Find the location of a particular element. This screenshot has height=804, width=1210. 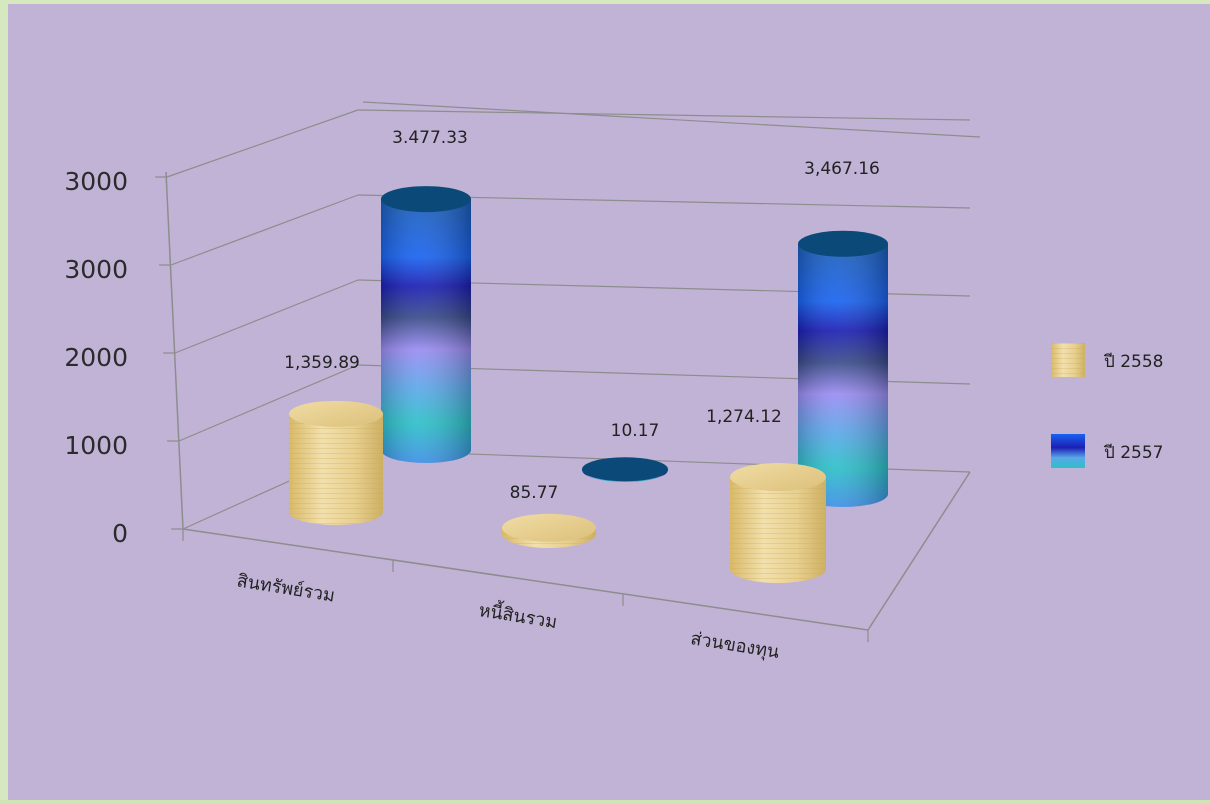

data-label-2557-assets: 3.477.33 is located at coordinates (430, 138).